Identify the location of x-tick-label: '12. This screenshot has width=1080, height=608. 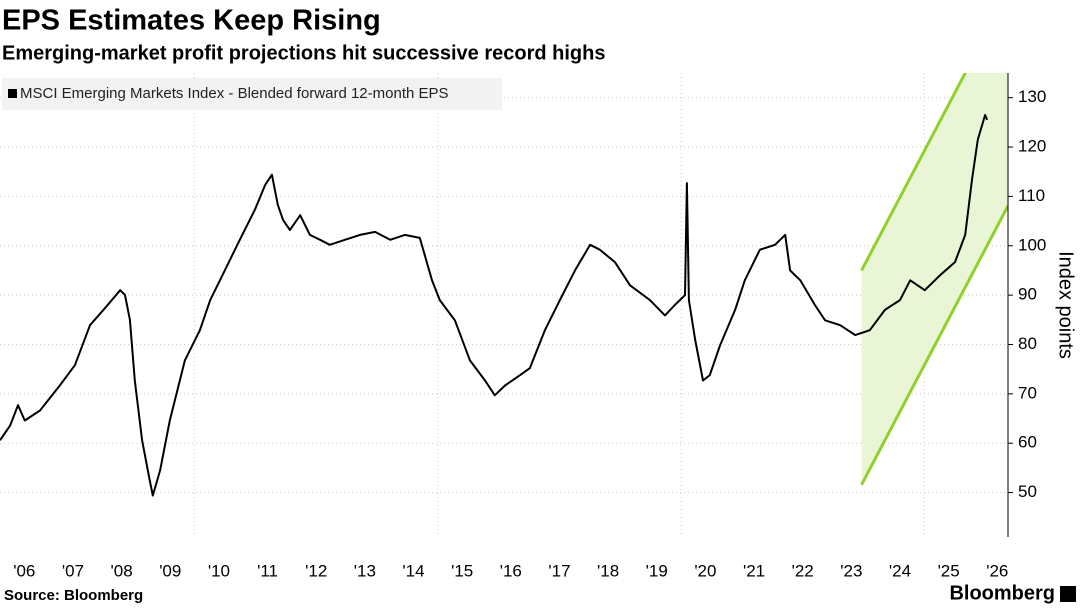
(316, 570).